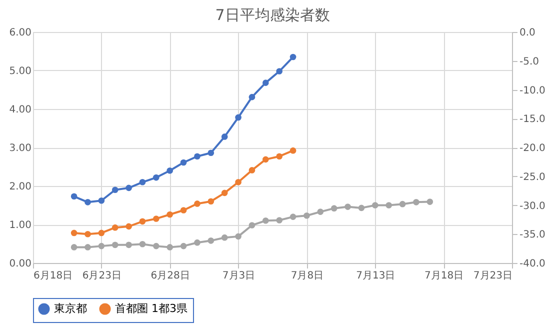 The height and width of the screenshot is (331, 553). I want to click on y2-tick-label: -20.0, so click(533, 148).